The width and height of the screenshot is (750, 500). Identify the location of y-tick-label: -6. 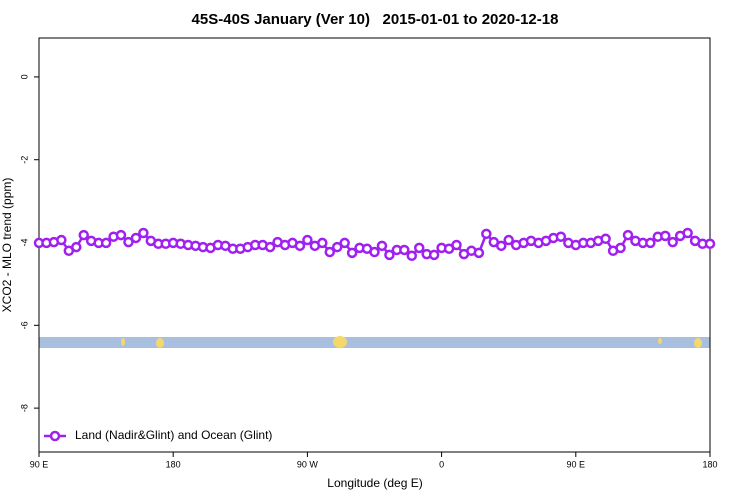
(24, 325).